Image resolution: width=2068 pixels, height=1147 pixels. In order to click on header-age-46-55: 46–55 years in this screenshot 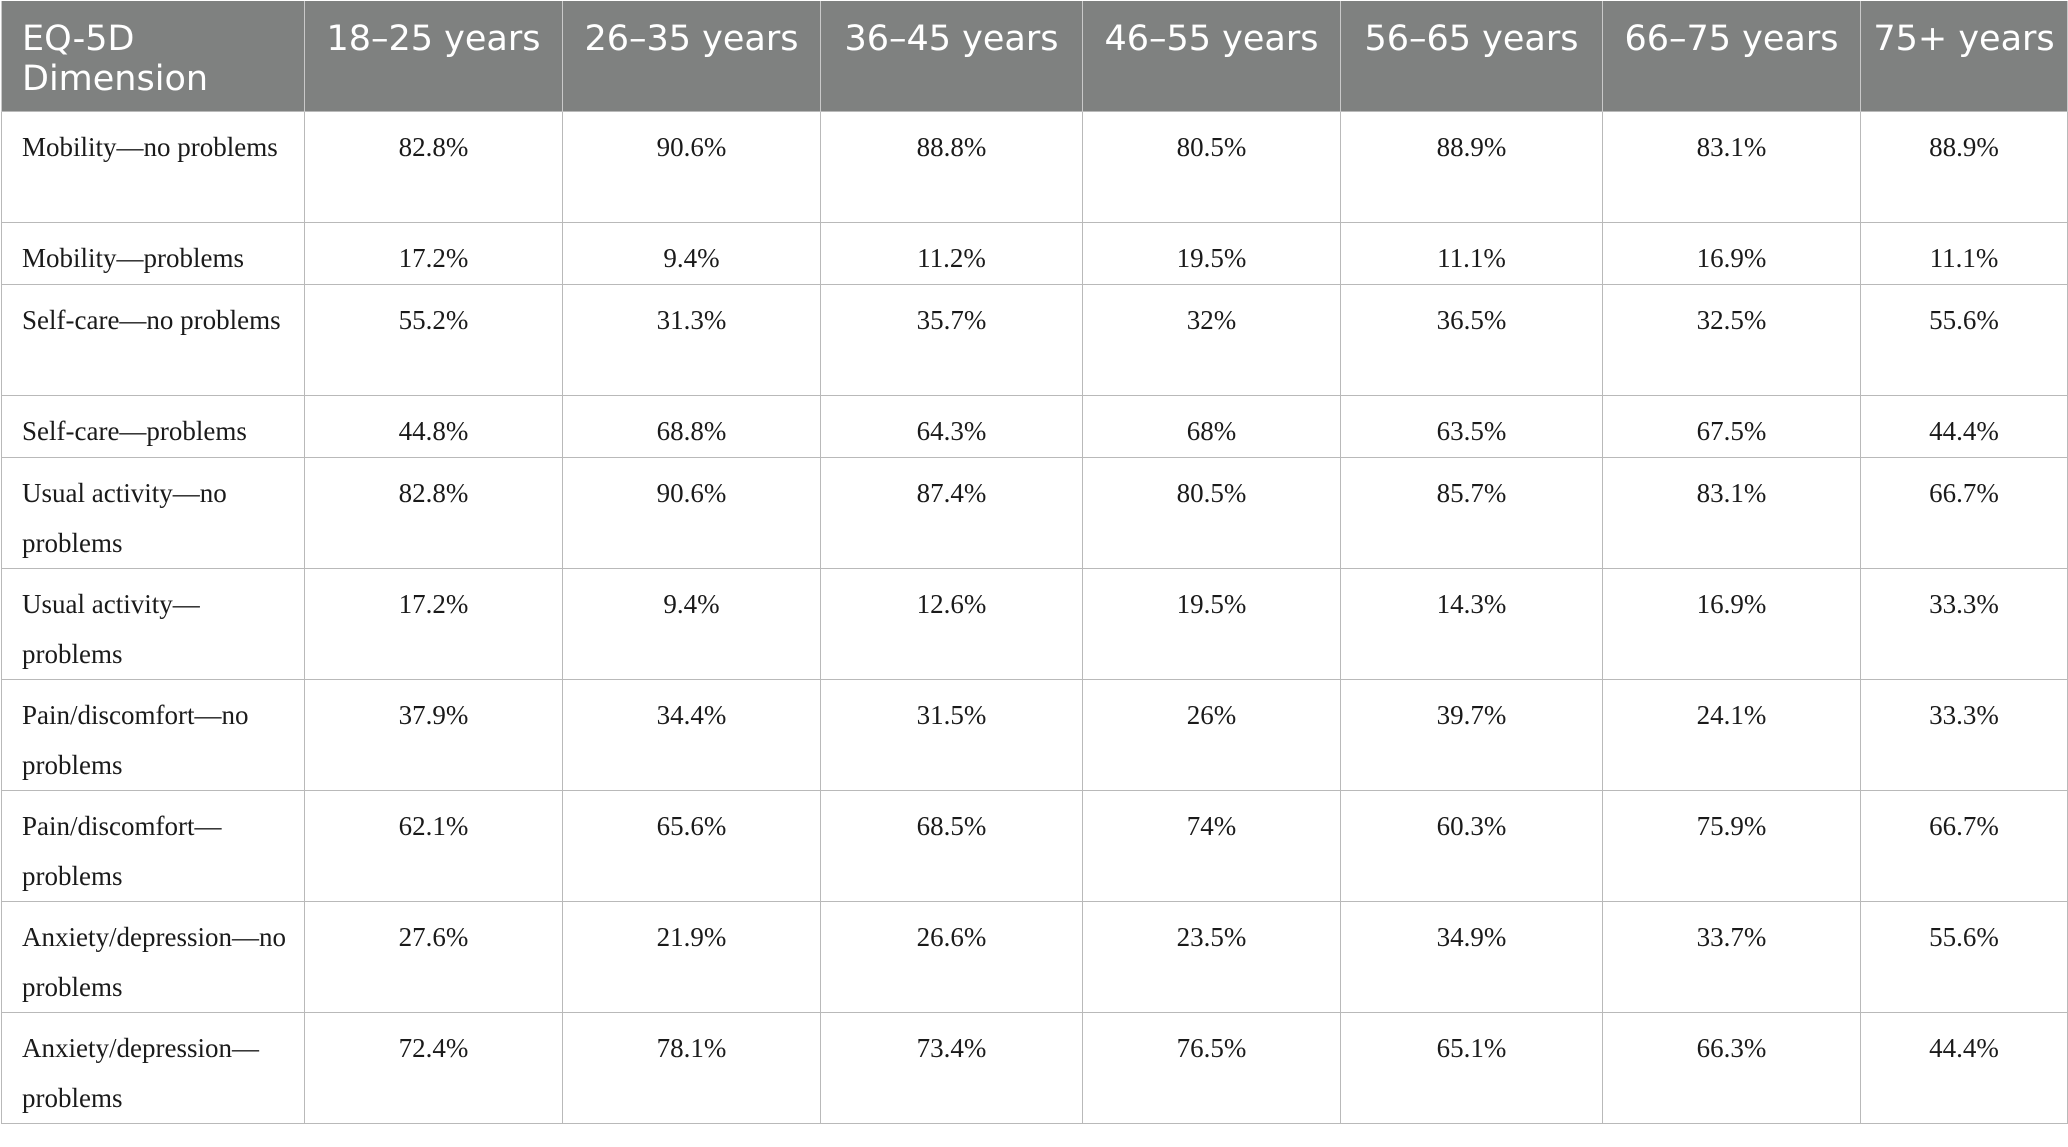, I will do `click(1211, 56)`.